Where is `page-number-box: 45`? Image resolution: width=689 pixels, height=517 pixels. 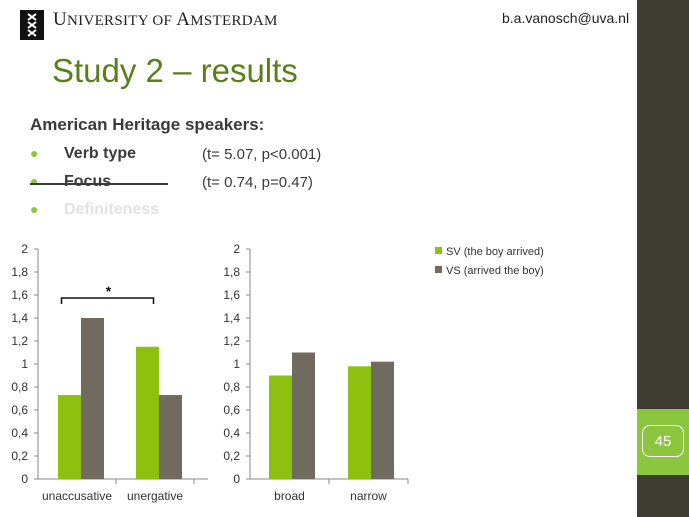 page-number-box: 45 is located at coordinates (663, 442).